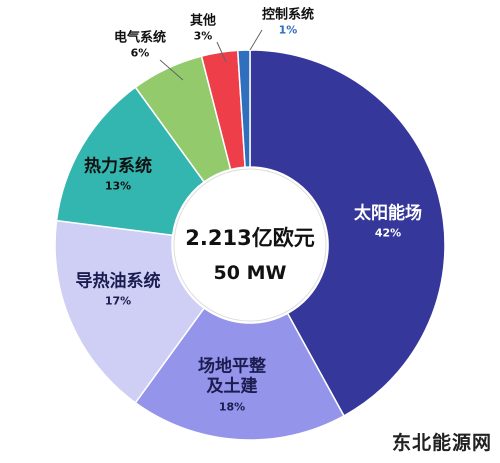 This screenshot has height=463, width=500. Describe the element at coordinates (118, 166) in the screenshot. I see `category-label: 热力系统` at that location.